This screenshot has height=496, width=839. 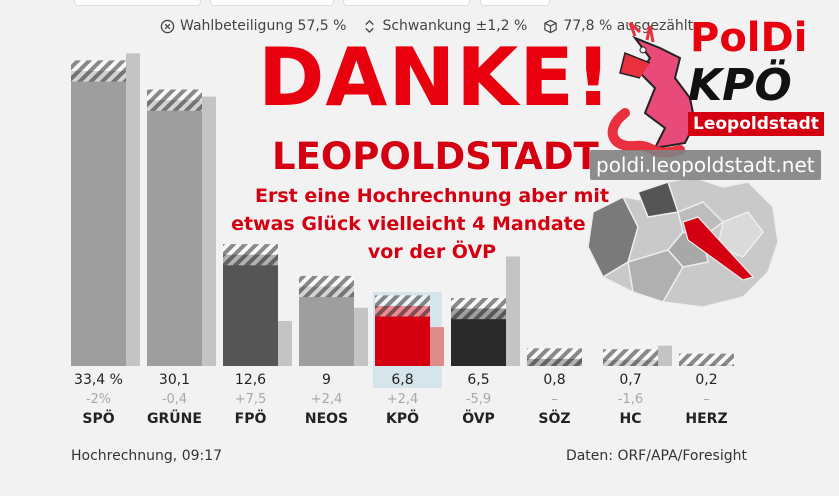 I want to click on value-label-FPÖ: 12,6, so click(x=250, y=380).